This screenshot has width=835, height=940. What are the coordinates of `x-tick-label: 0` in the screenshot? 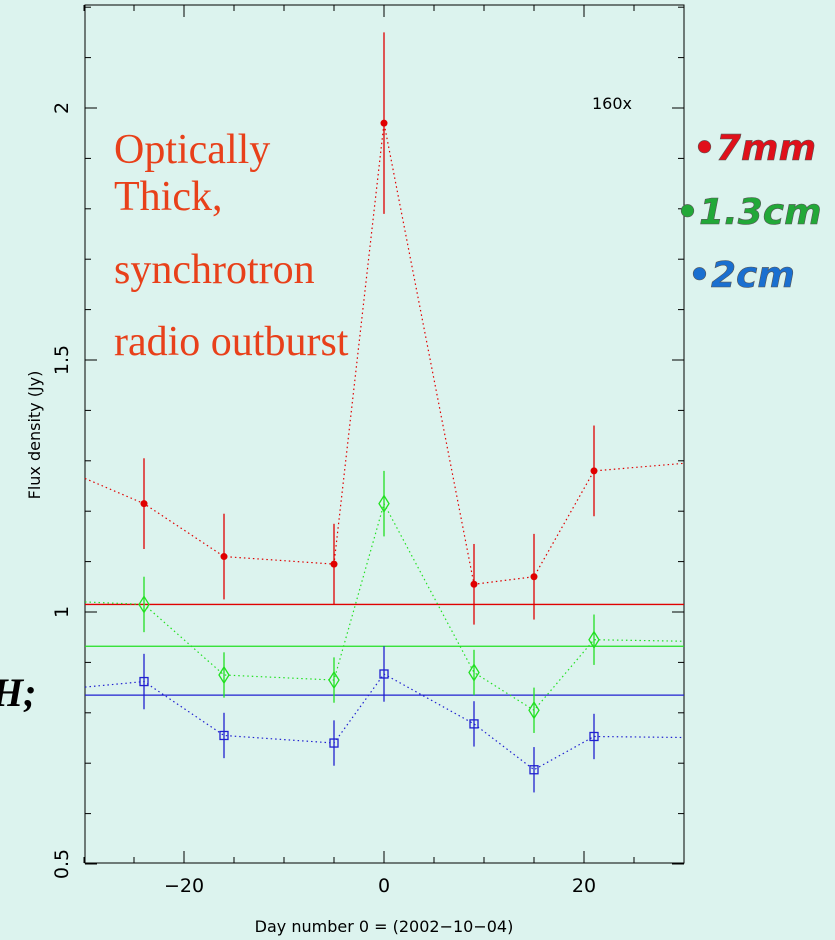 It's located at (384, 886).